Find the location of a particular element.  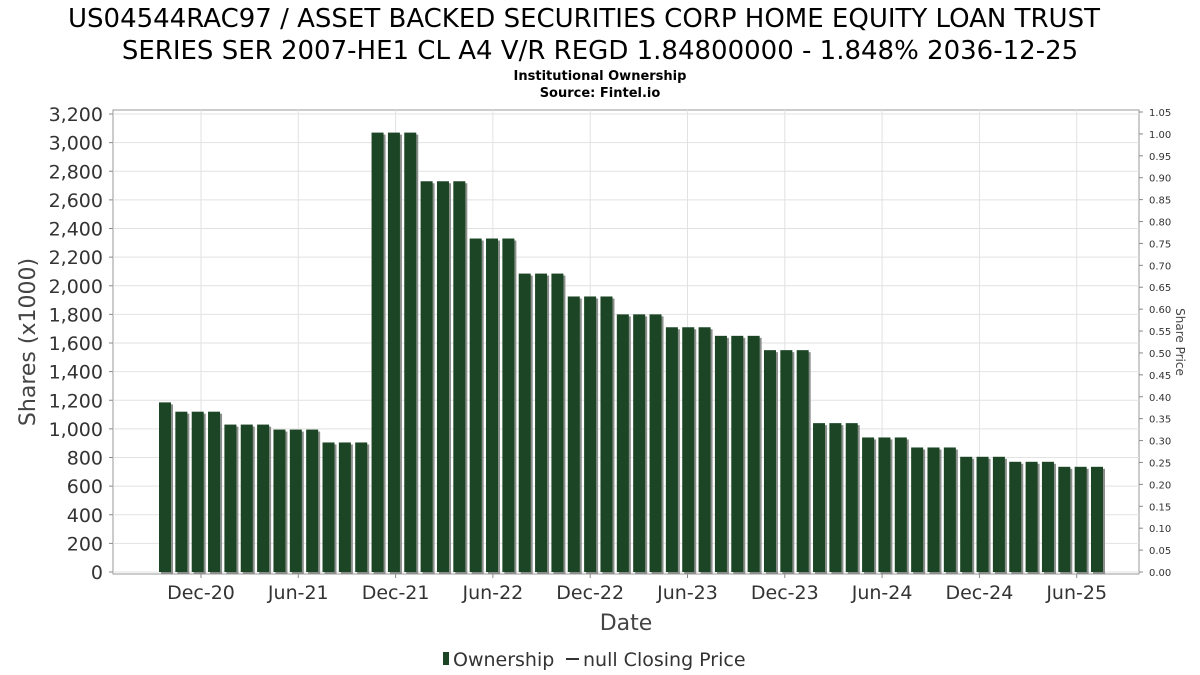

y-tick-label: 2,800 is located at coordinates (76, 172).